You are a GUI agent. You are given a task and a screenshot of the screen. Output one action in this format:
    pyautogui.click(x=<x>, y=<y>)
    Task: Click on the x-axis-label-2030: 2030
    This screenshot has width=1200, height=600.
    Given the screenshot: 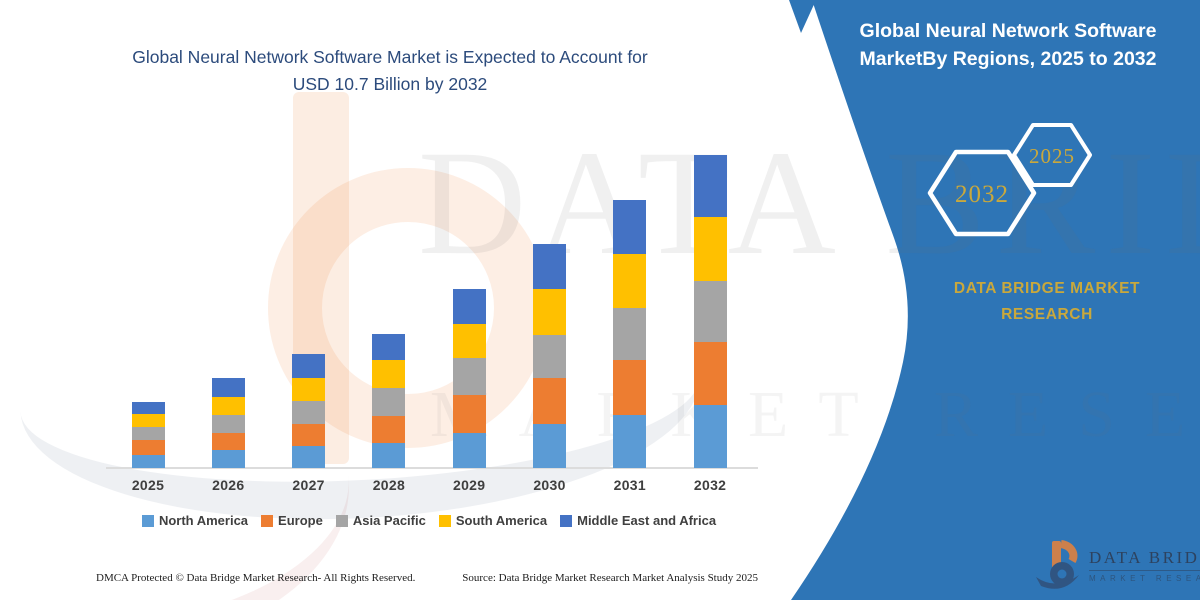 What is the action you would take?
    pyautogui.click(x=549, y=485)
    